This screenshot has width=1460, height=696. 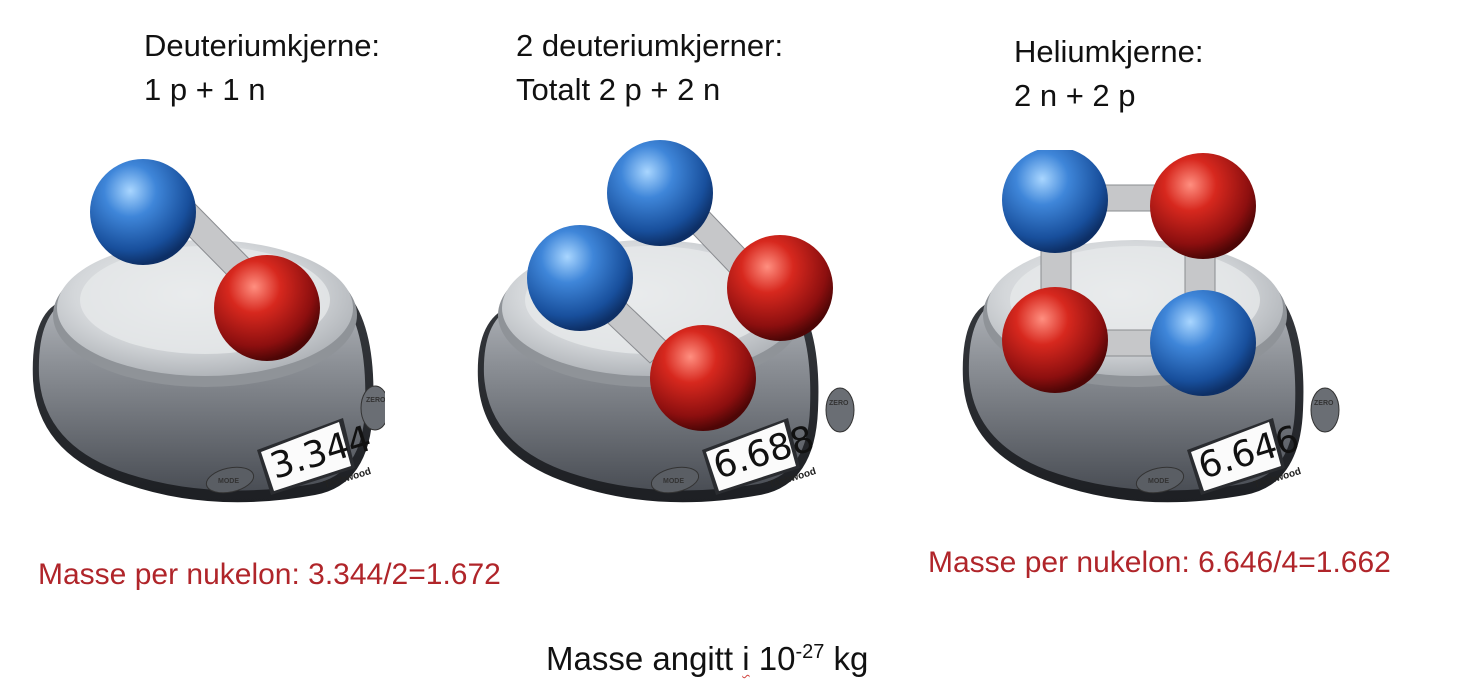 I want to click on scale-2-mode-button: MODE, so click(x=675, y=479).